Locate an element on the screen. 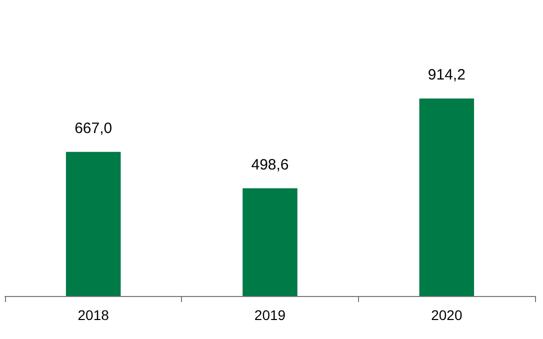 This screenshot has width=543, height=339. x-tick-label: 2018 is located at coordinates (94, 315).